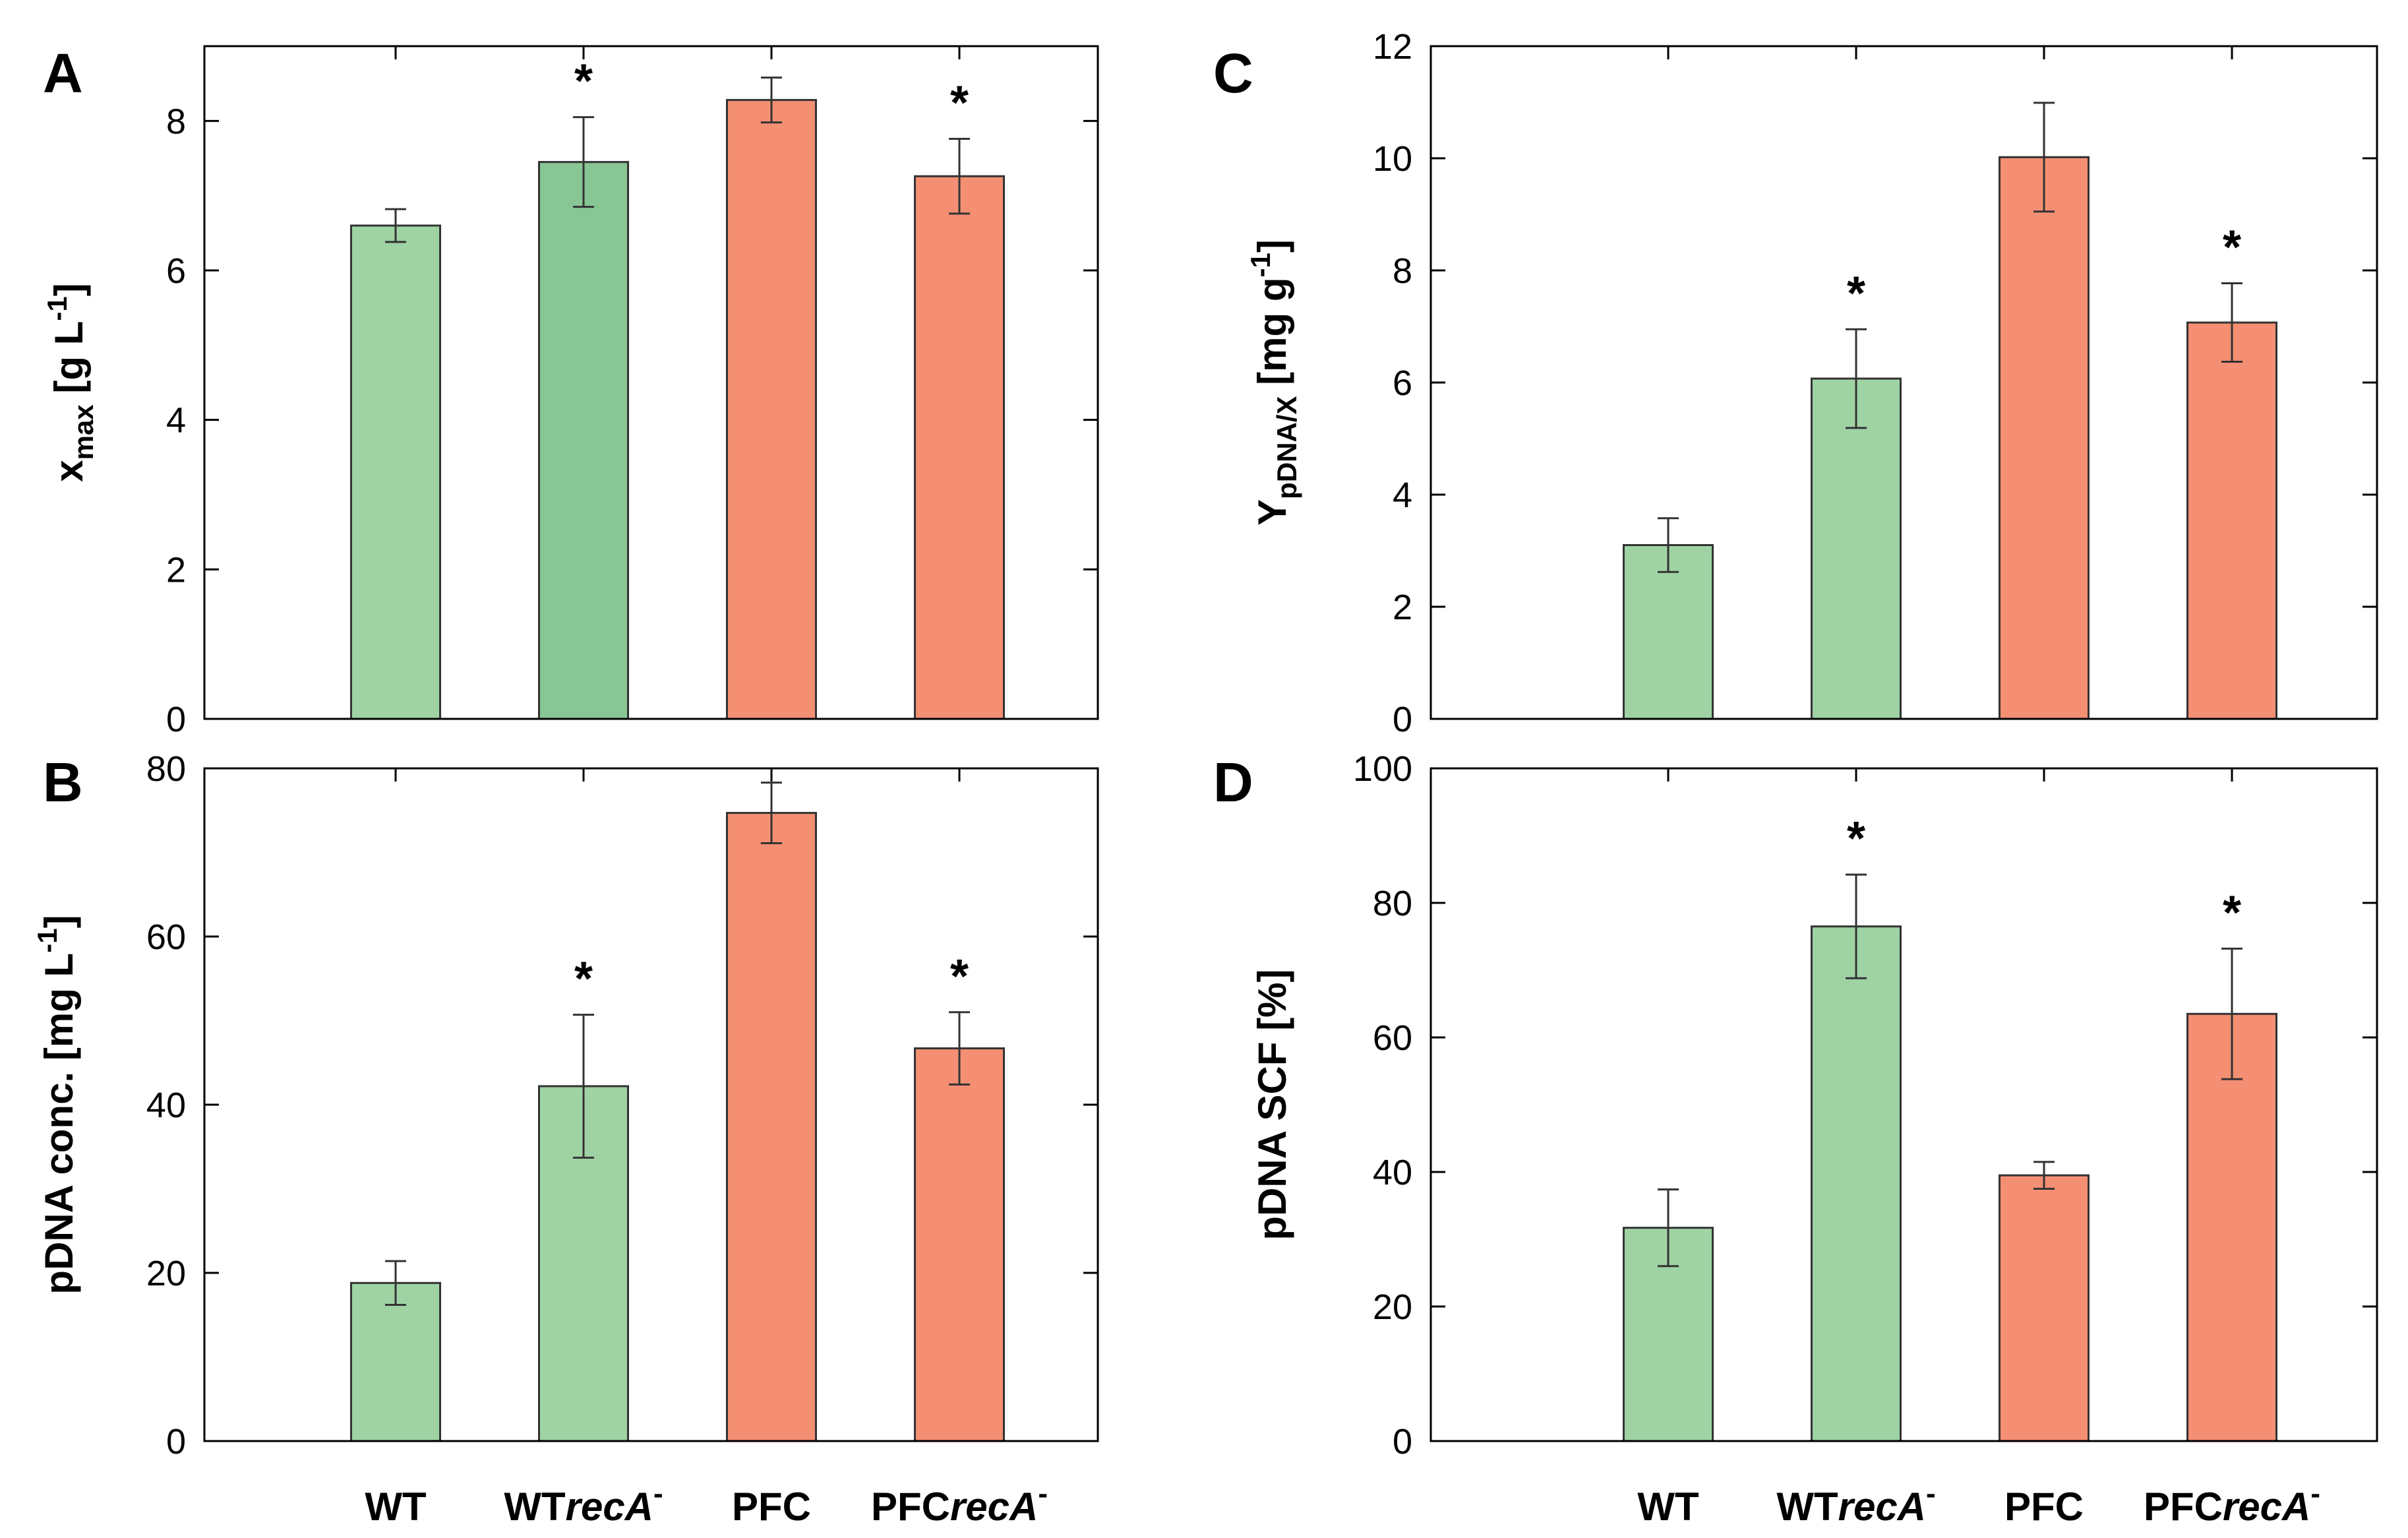  What do you see at coordinates (63, 73) in the screenshot?
I see `panel-letter: A` at bounding box center [63, 73].